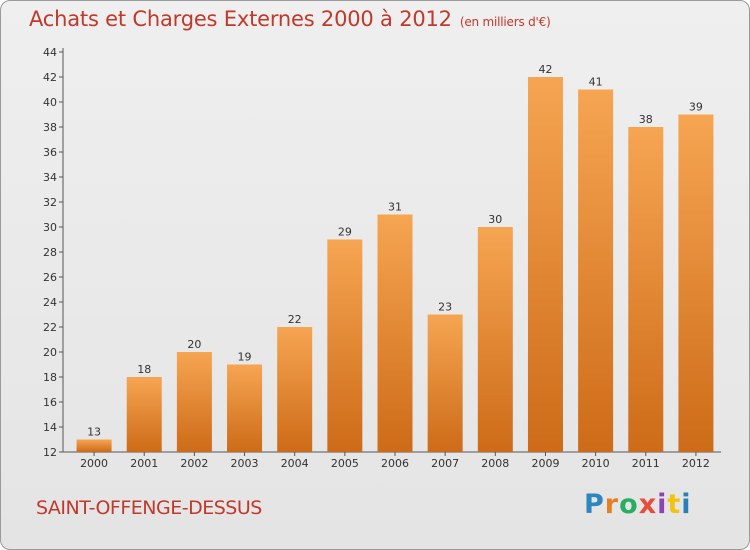 This screenshot has width=750, height=550. What do you see at coordinates (596, 463) in the screenshot?
I see `x-tick-label: 2010` at bounding box center [596, 463].